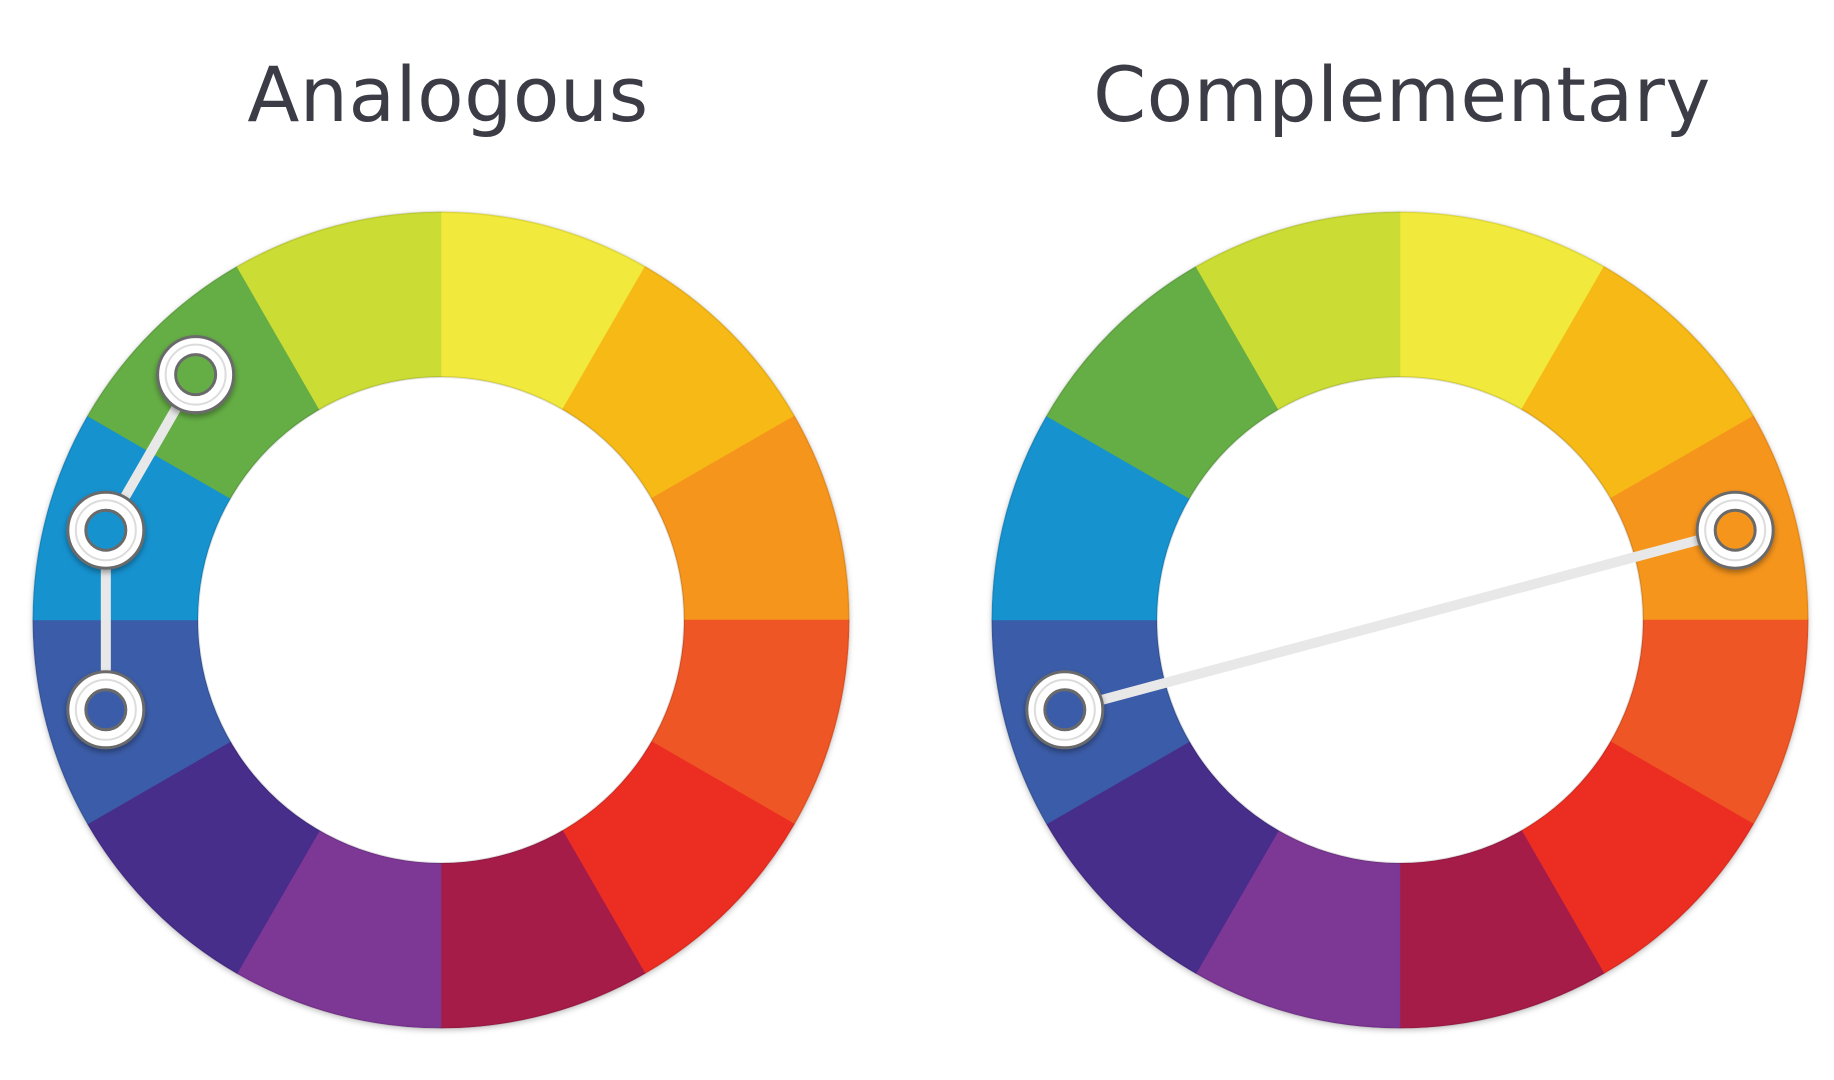 Image resolution: width=1834 pixels, height=1080 pixels. I want to click on analogous-title: Analogous, so click(448, 94).